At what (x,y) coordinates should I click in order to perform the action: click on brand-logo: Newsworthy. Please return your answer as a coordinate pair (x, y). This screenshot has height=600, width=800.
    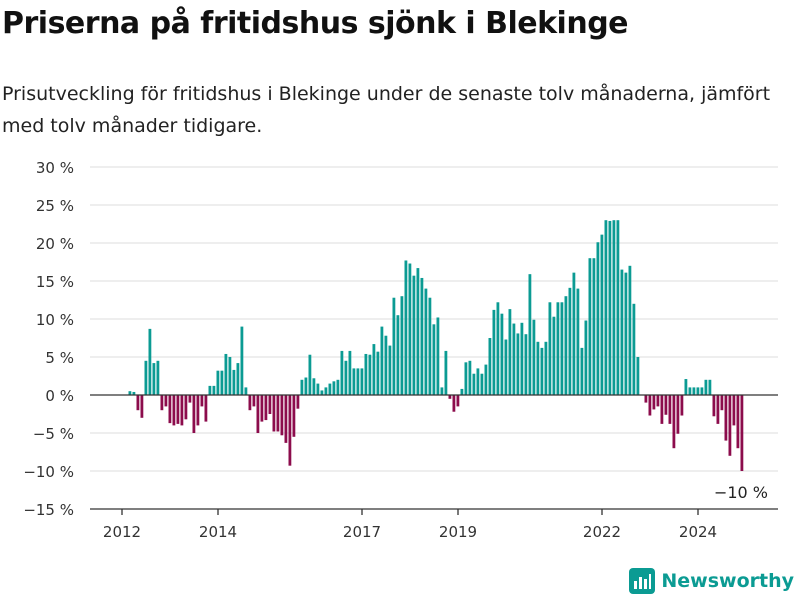
    Looking at the image, I should click on (711, 581).